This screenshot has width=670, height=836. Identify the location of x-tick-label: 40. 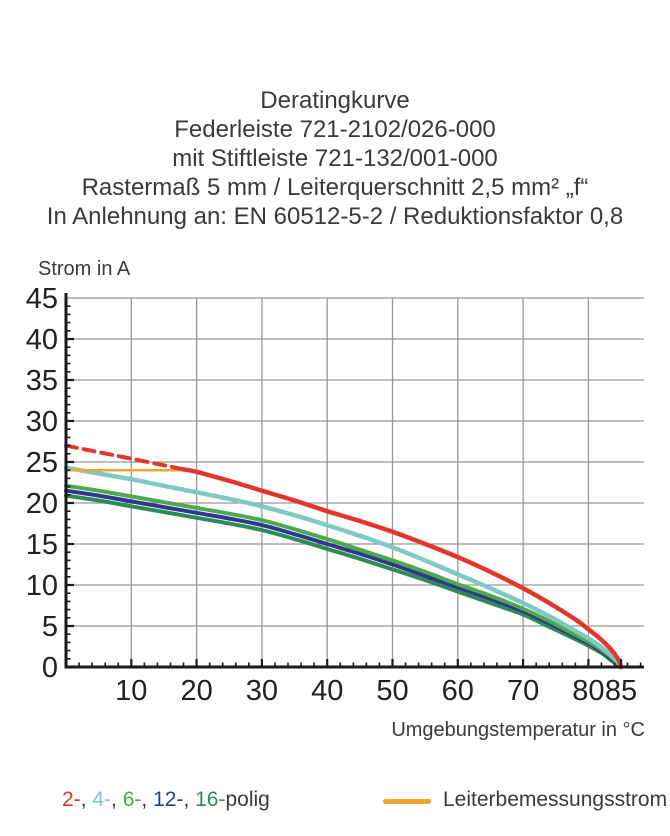
(327, 691).